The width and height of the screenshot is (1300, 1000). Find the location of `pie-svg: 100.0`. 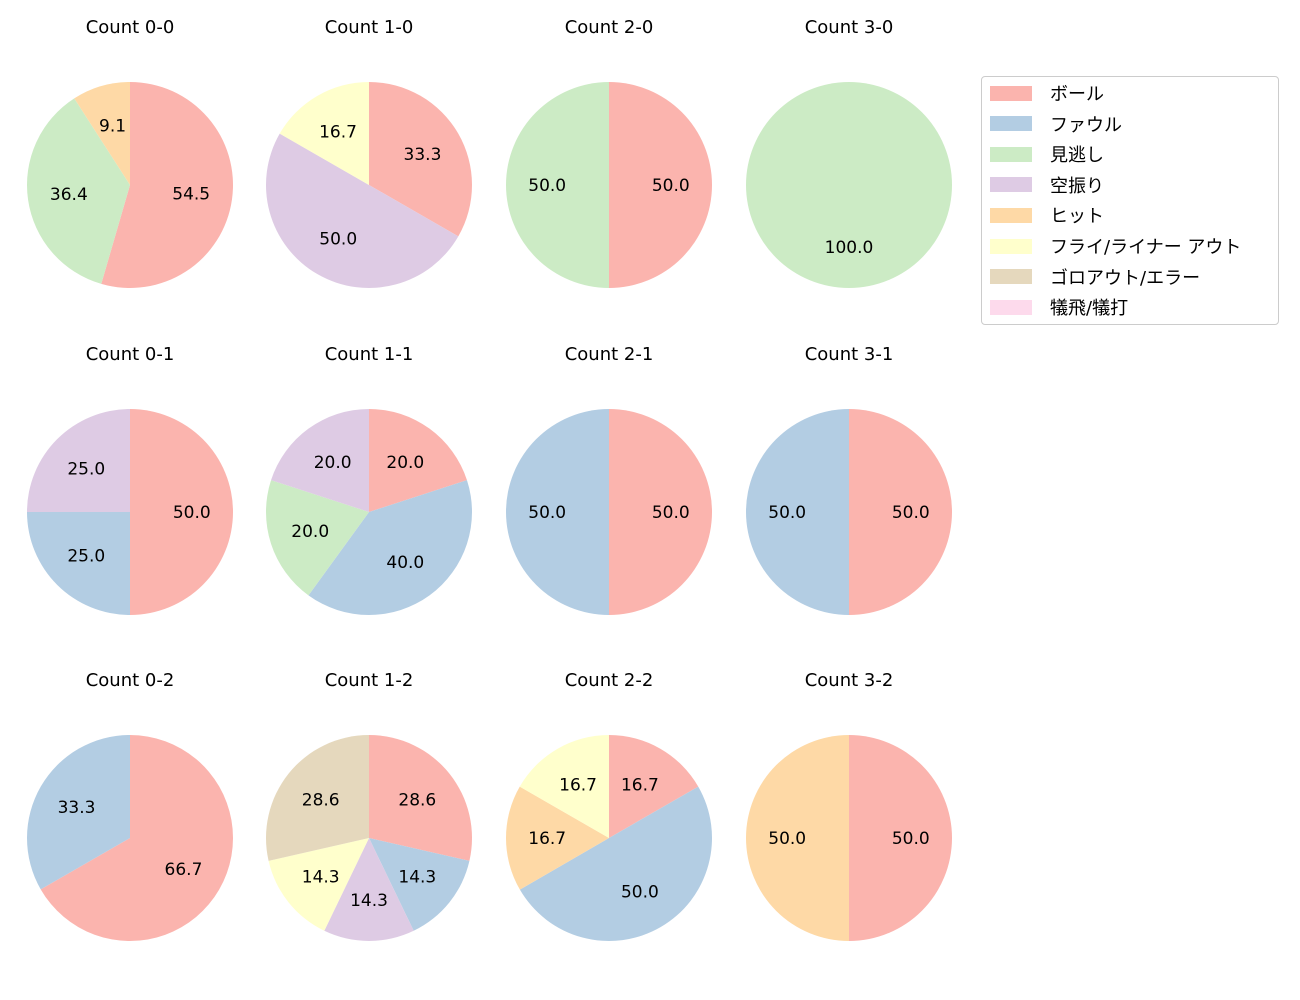

pie-svg: 100.0 is located at coordinates (849, 185).